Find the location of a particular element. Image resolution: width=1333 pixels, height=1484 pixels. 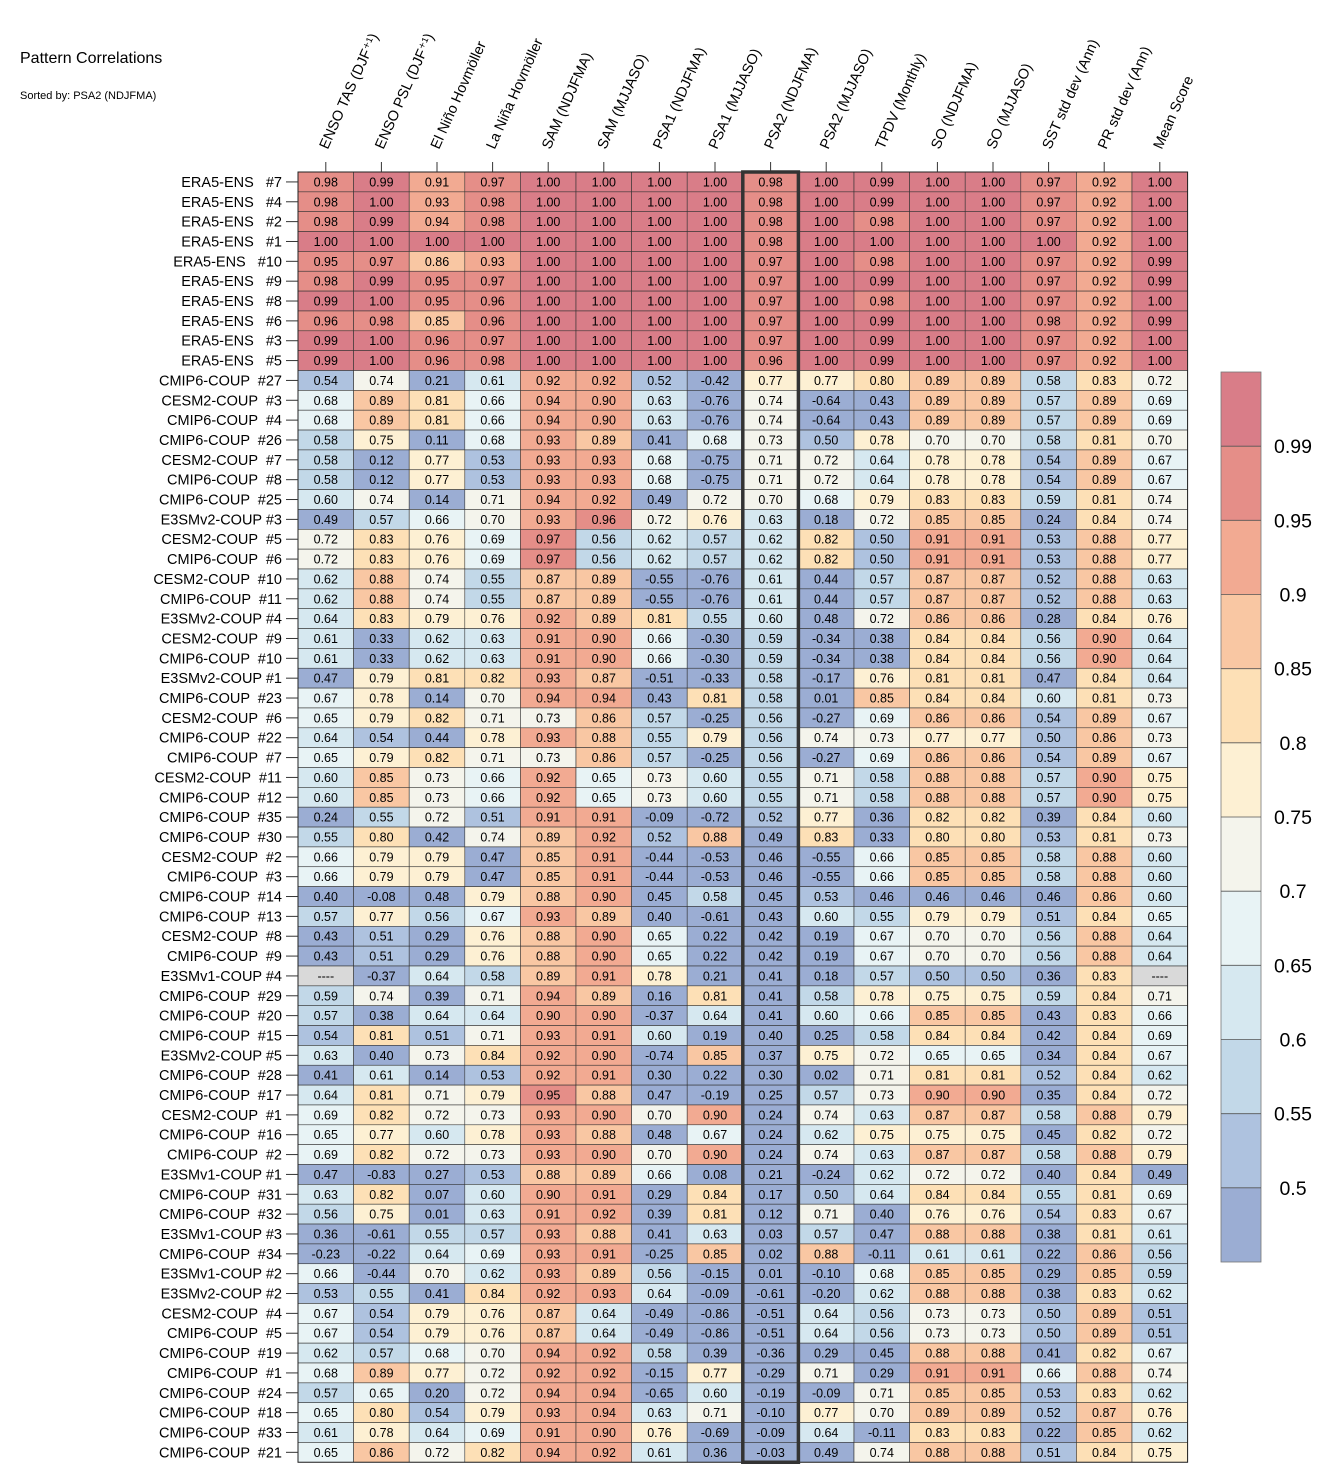

cell-value-label: 0.57 is located at coordinates (1048, 798).